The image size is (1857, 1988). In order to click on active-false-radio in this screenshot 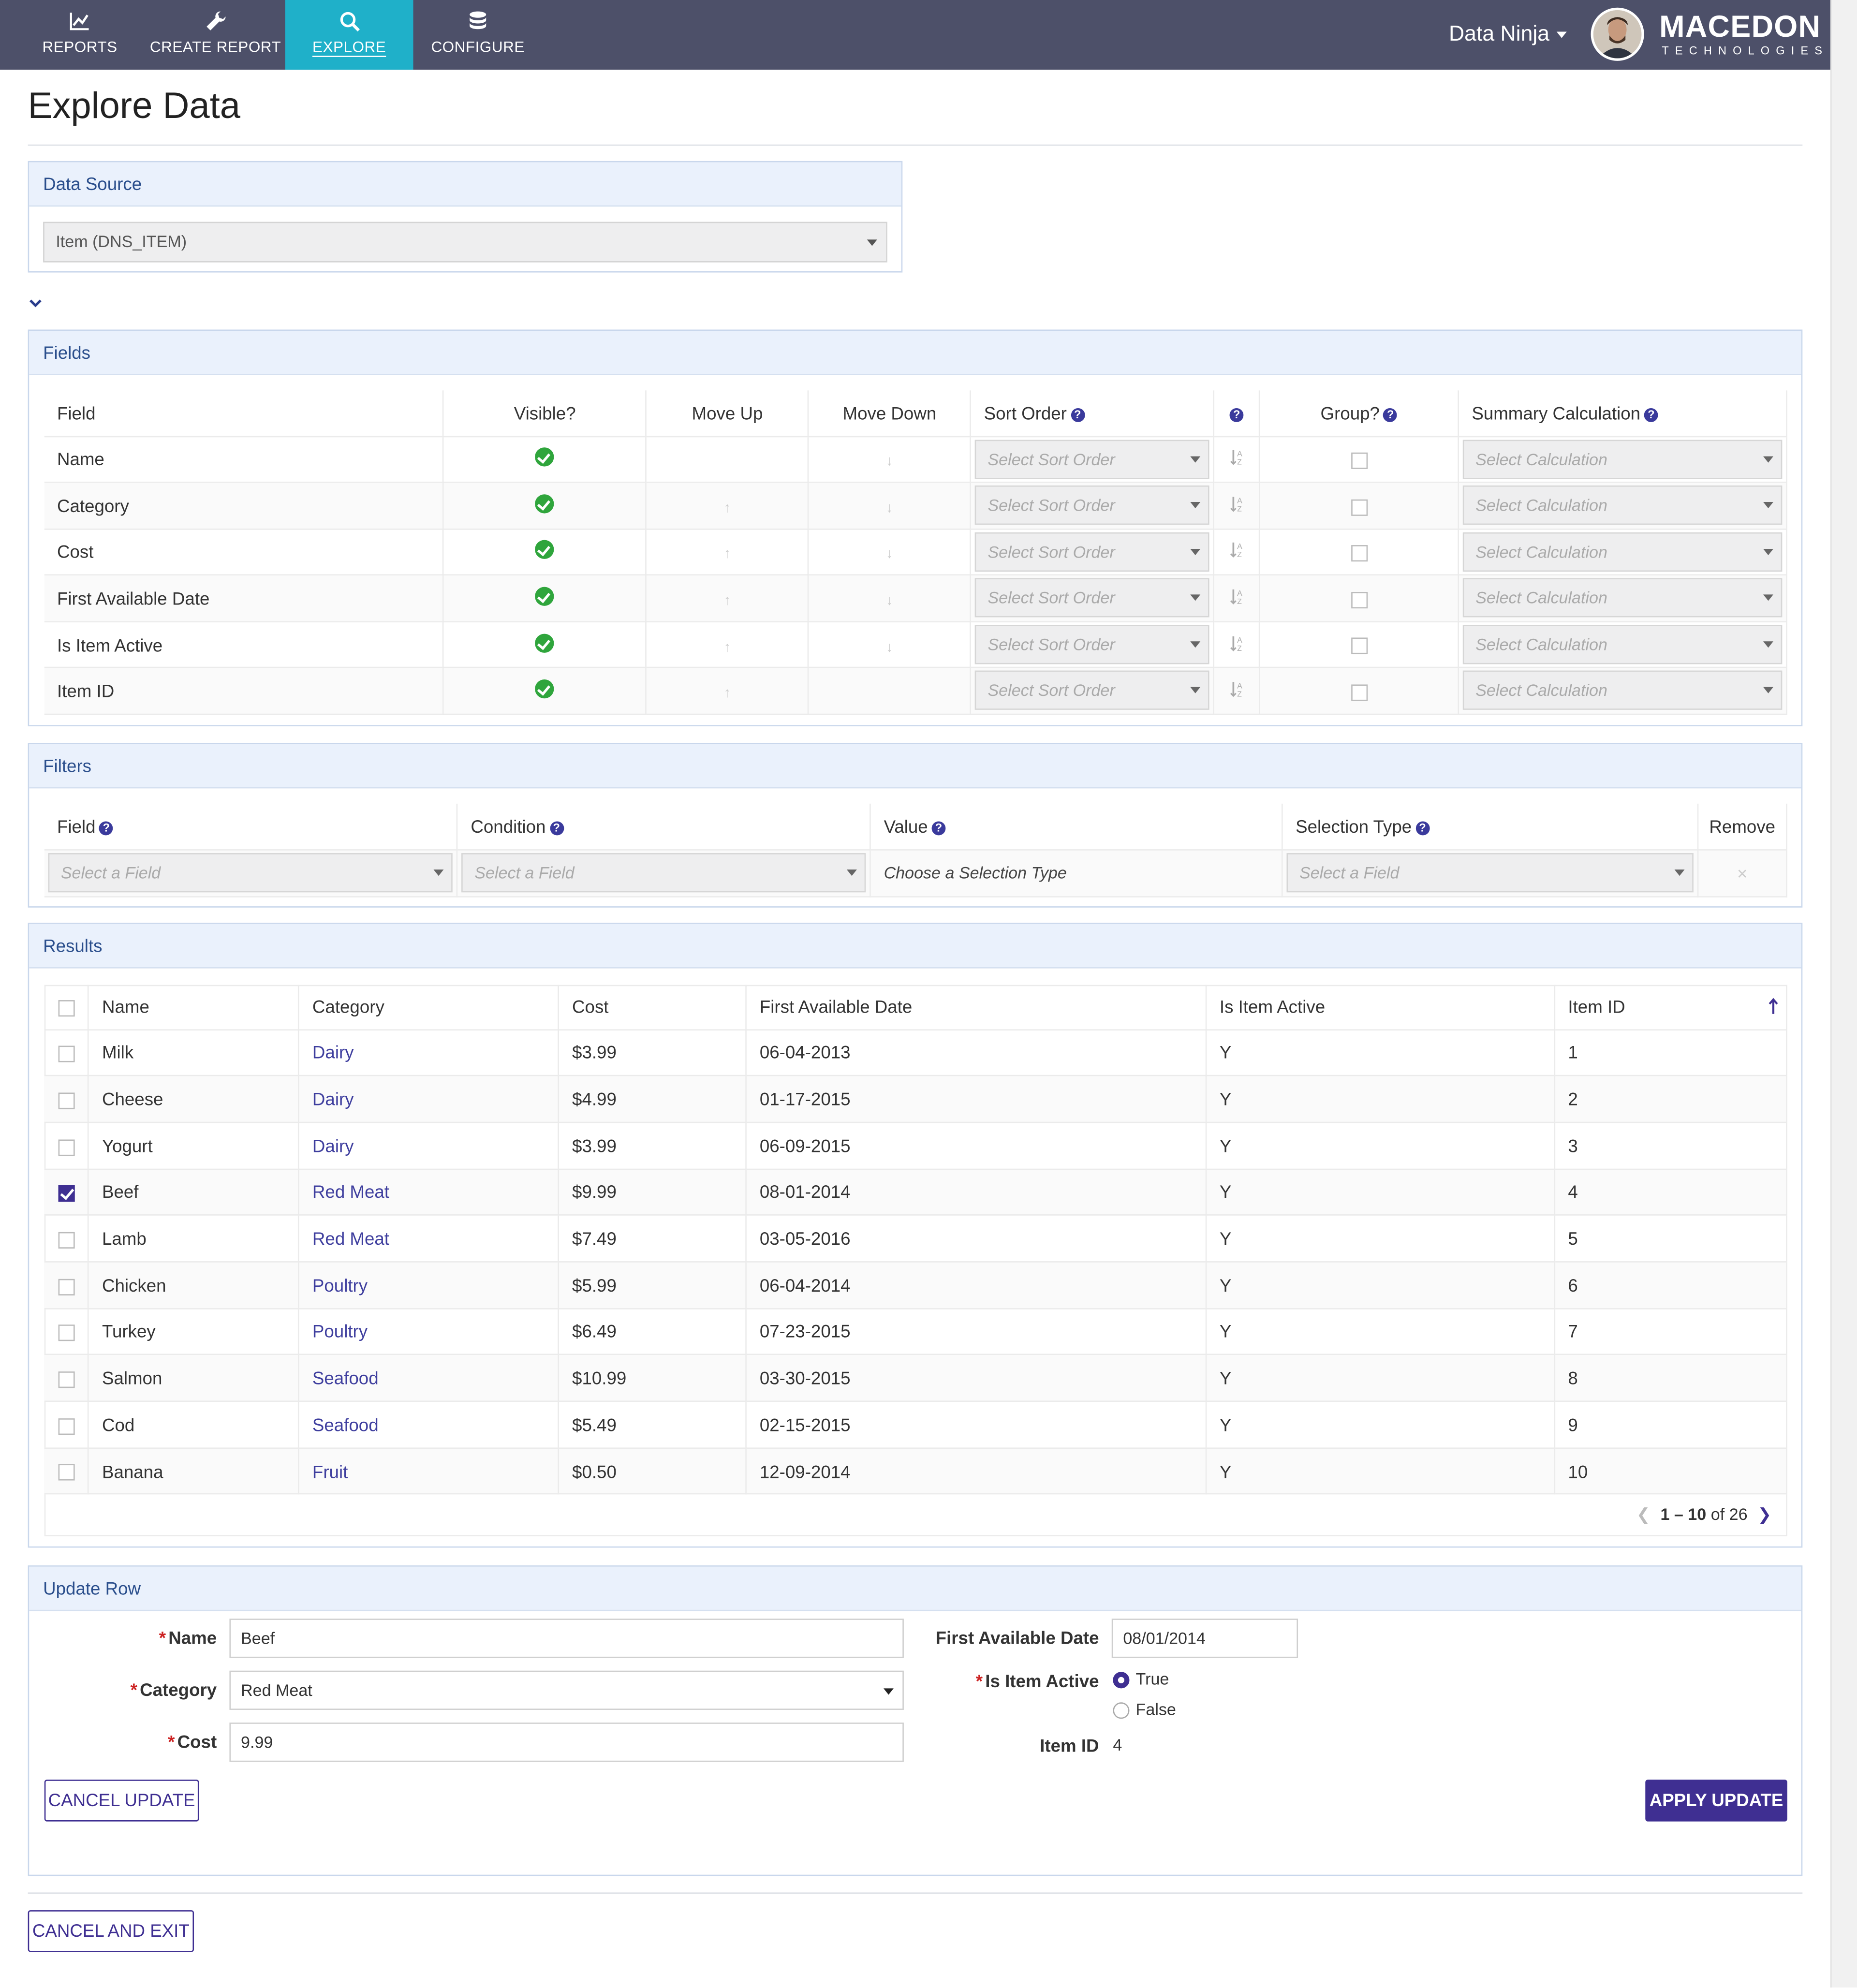, I will do `click(1121, 1710)`.